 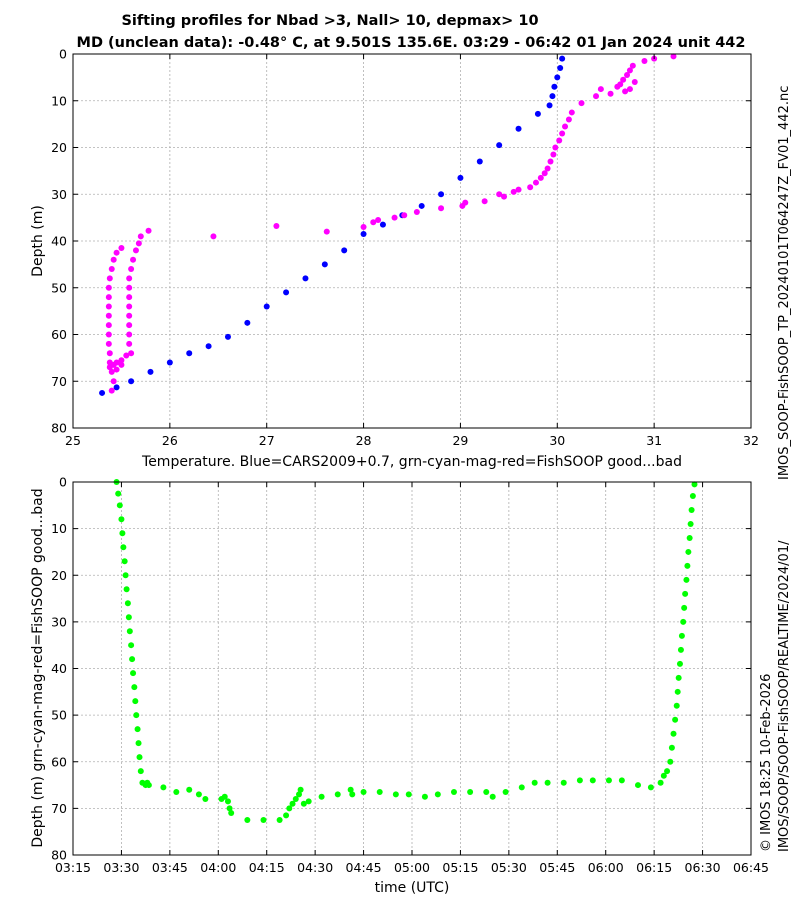 What do you see at coordinates (557, 867) in the screenshot?
I see `x-tick-label: 05:45` at bounding box center [557, 867].